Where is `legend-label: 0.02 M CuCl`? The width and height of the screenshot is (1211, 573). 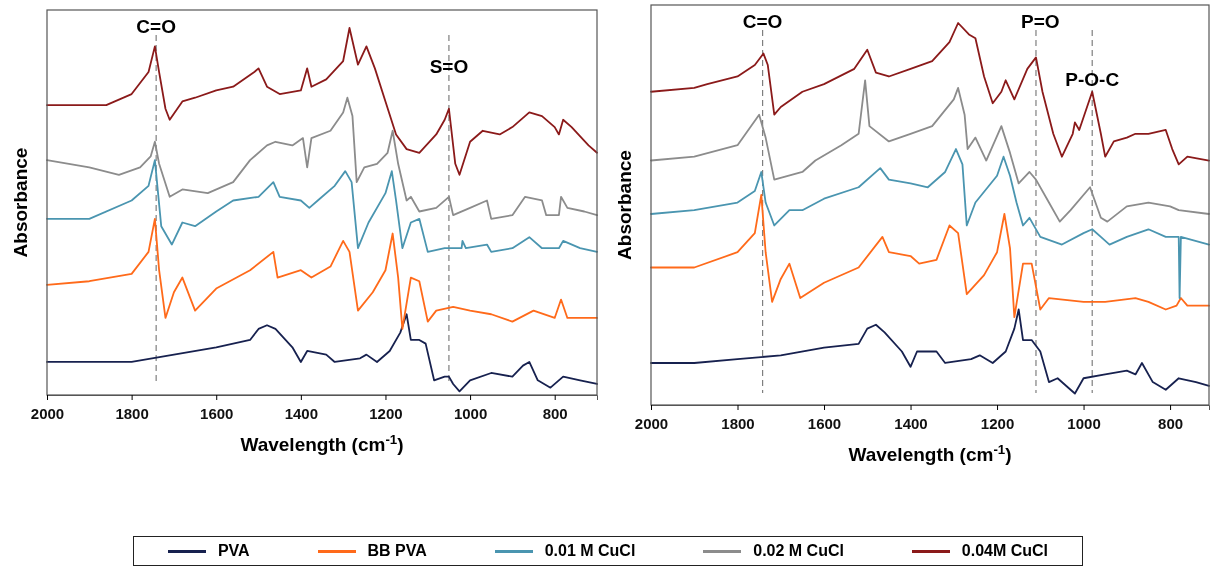
legend-label: 0.02 M CuCl is located at coordinates (798, 551).